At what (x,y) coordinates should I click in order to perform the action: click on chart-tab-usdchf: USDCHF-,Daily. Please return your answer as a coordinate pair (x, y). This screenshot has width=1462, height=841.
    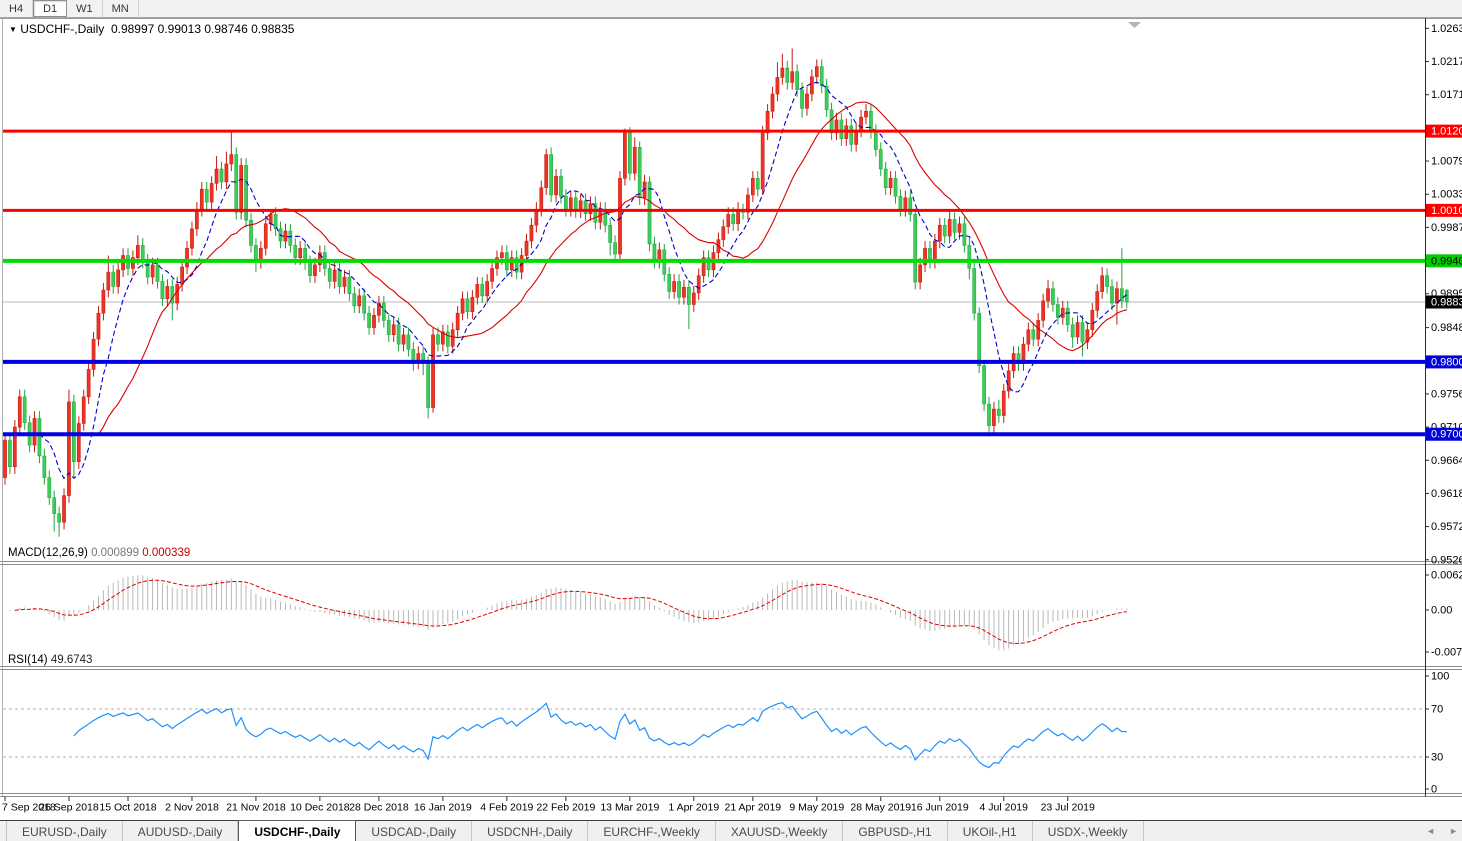
    Looking at the image, I should click on (297, 830).